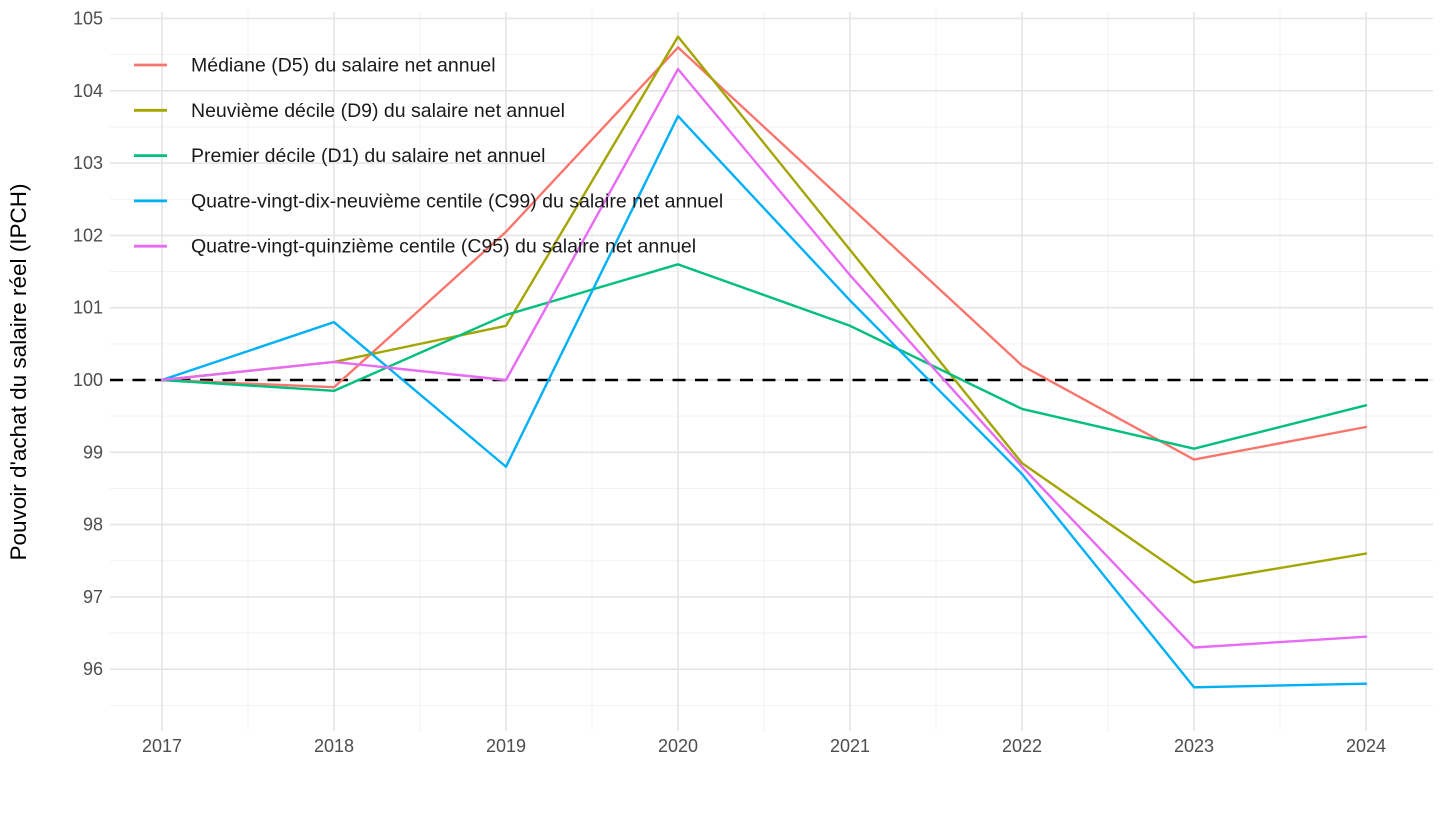  I want to click on x-tick-label: 2018, so click(334, 746).